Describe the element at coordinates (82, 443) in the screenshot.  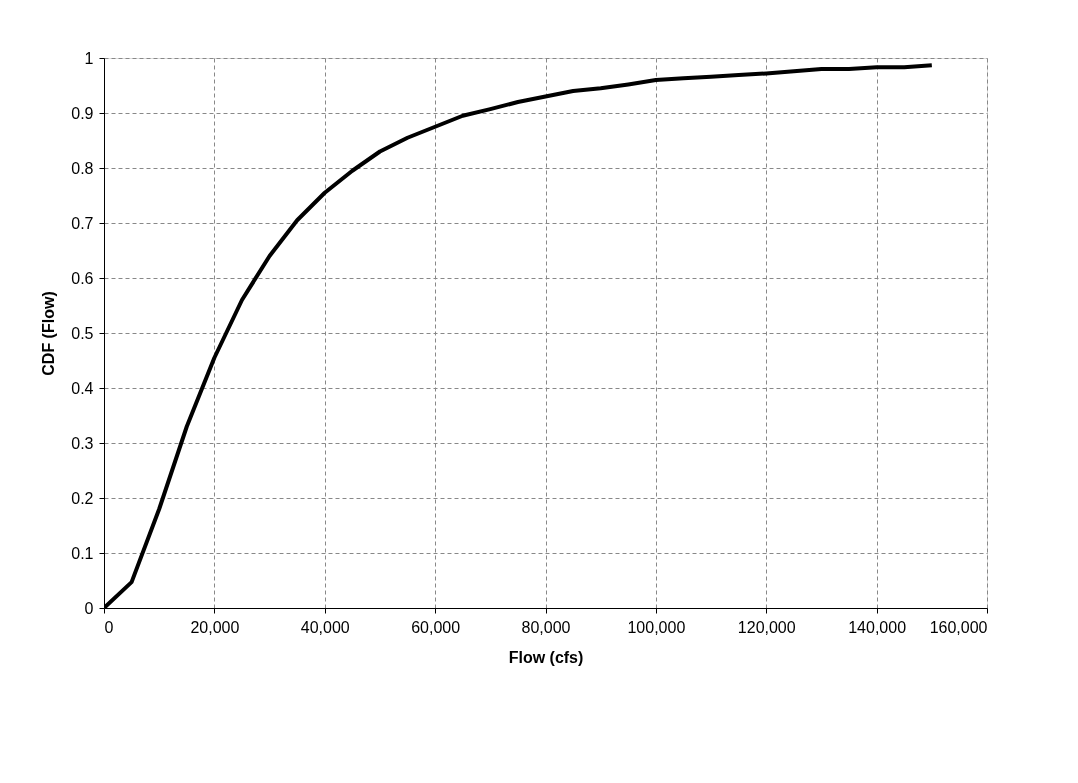
I see `y-tick-label: 0.3` at that location.